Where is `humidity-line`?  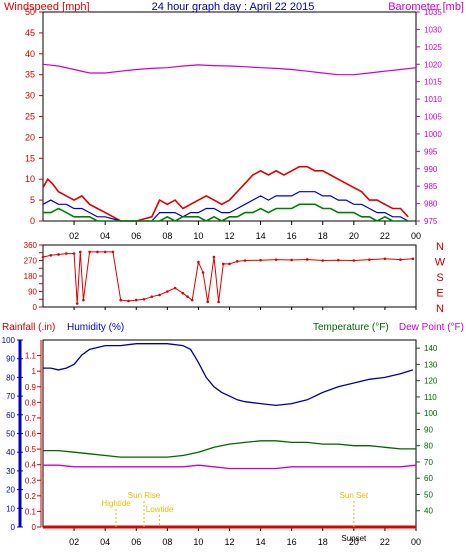 humidity-line is located at coordinates (228, 375).